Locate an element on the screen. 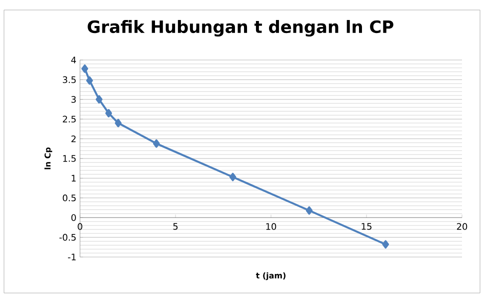 This screenshot has width=488, height=295. y-tick-label: 4 is located at coordinates (73, 60).